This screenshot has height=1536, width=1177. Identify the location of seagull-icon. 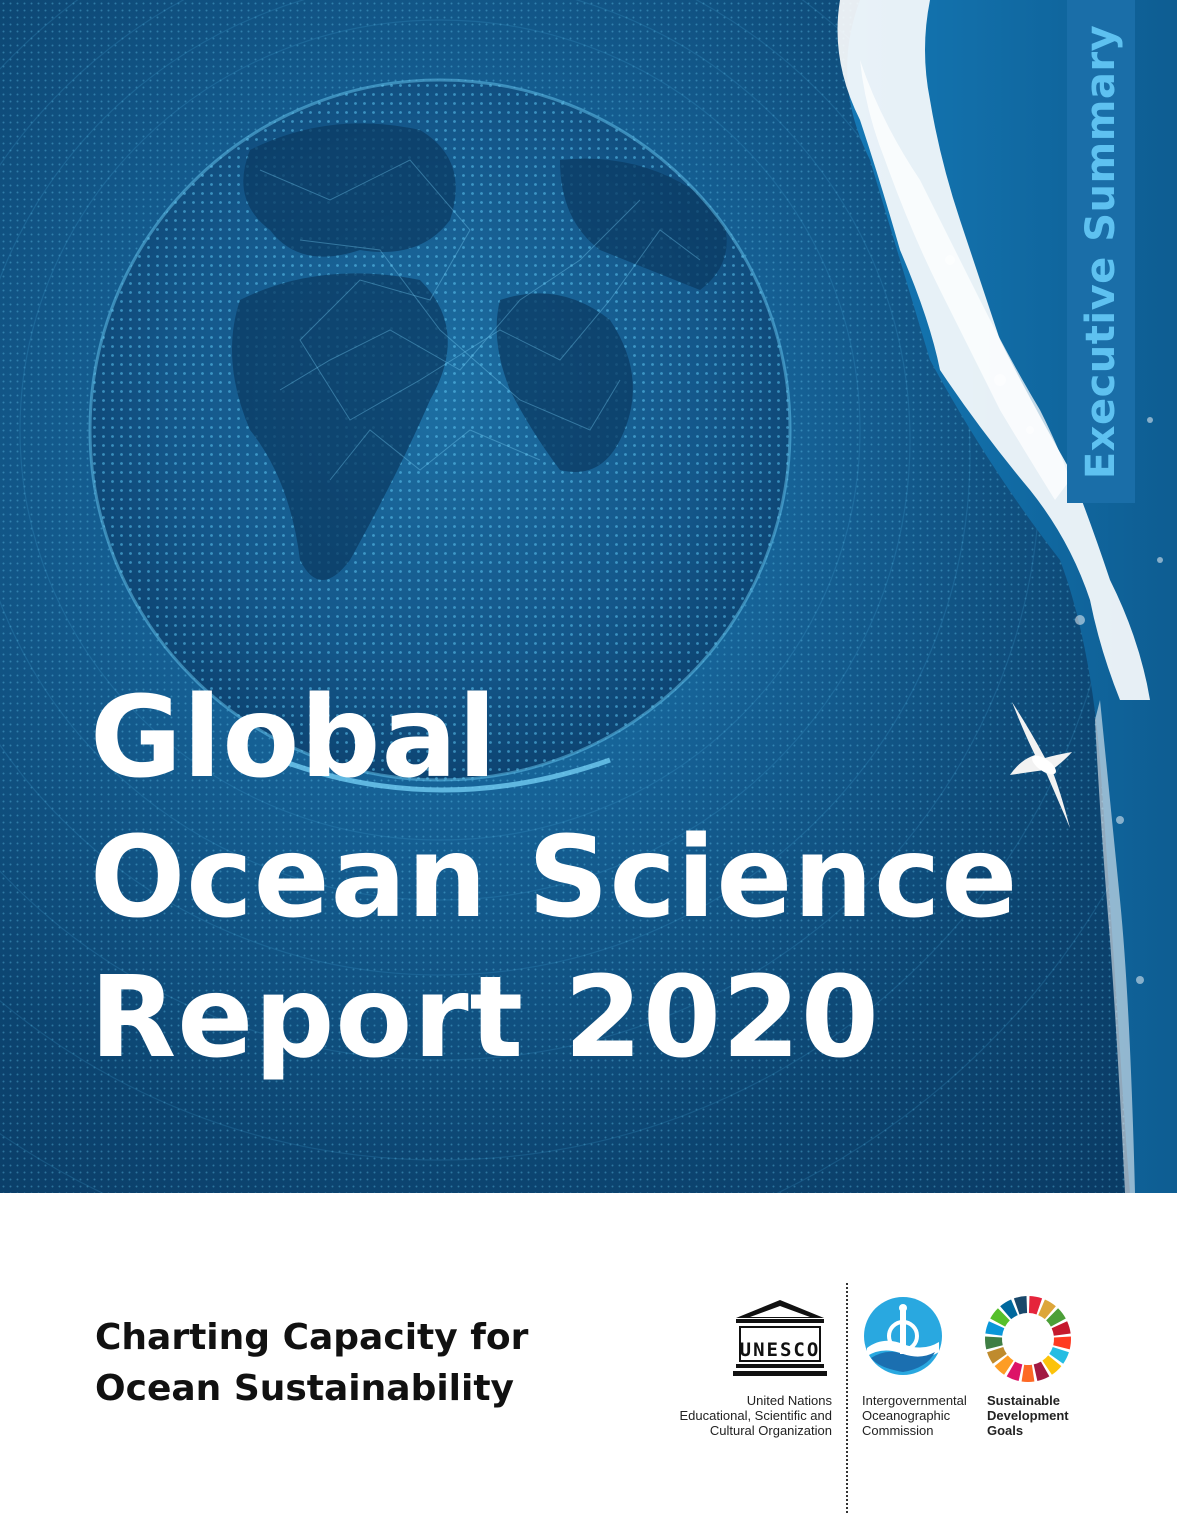
(1041, 765).